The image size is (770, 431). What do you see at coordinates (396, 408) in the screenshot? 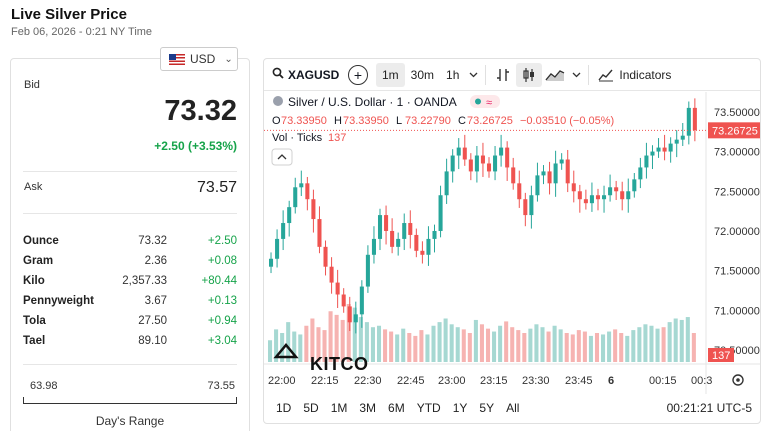
I see `range-button-6m: 6M` at bounding box center [396, 408].